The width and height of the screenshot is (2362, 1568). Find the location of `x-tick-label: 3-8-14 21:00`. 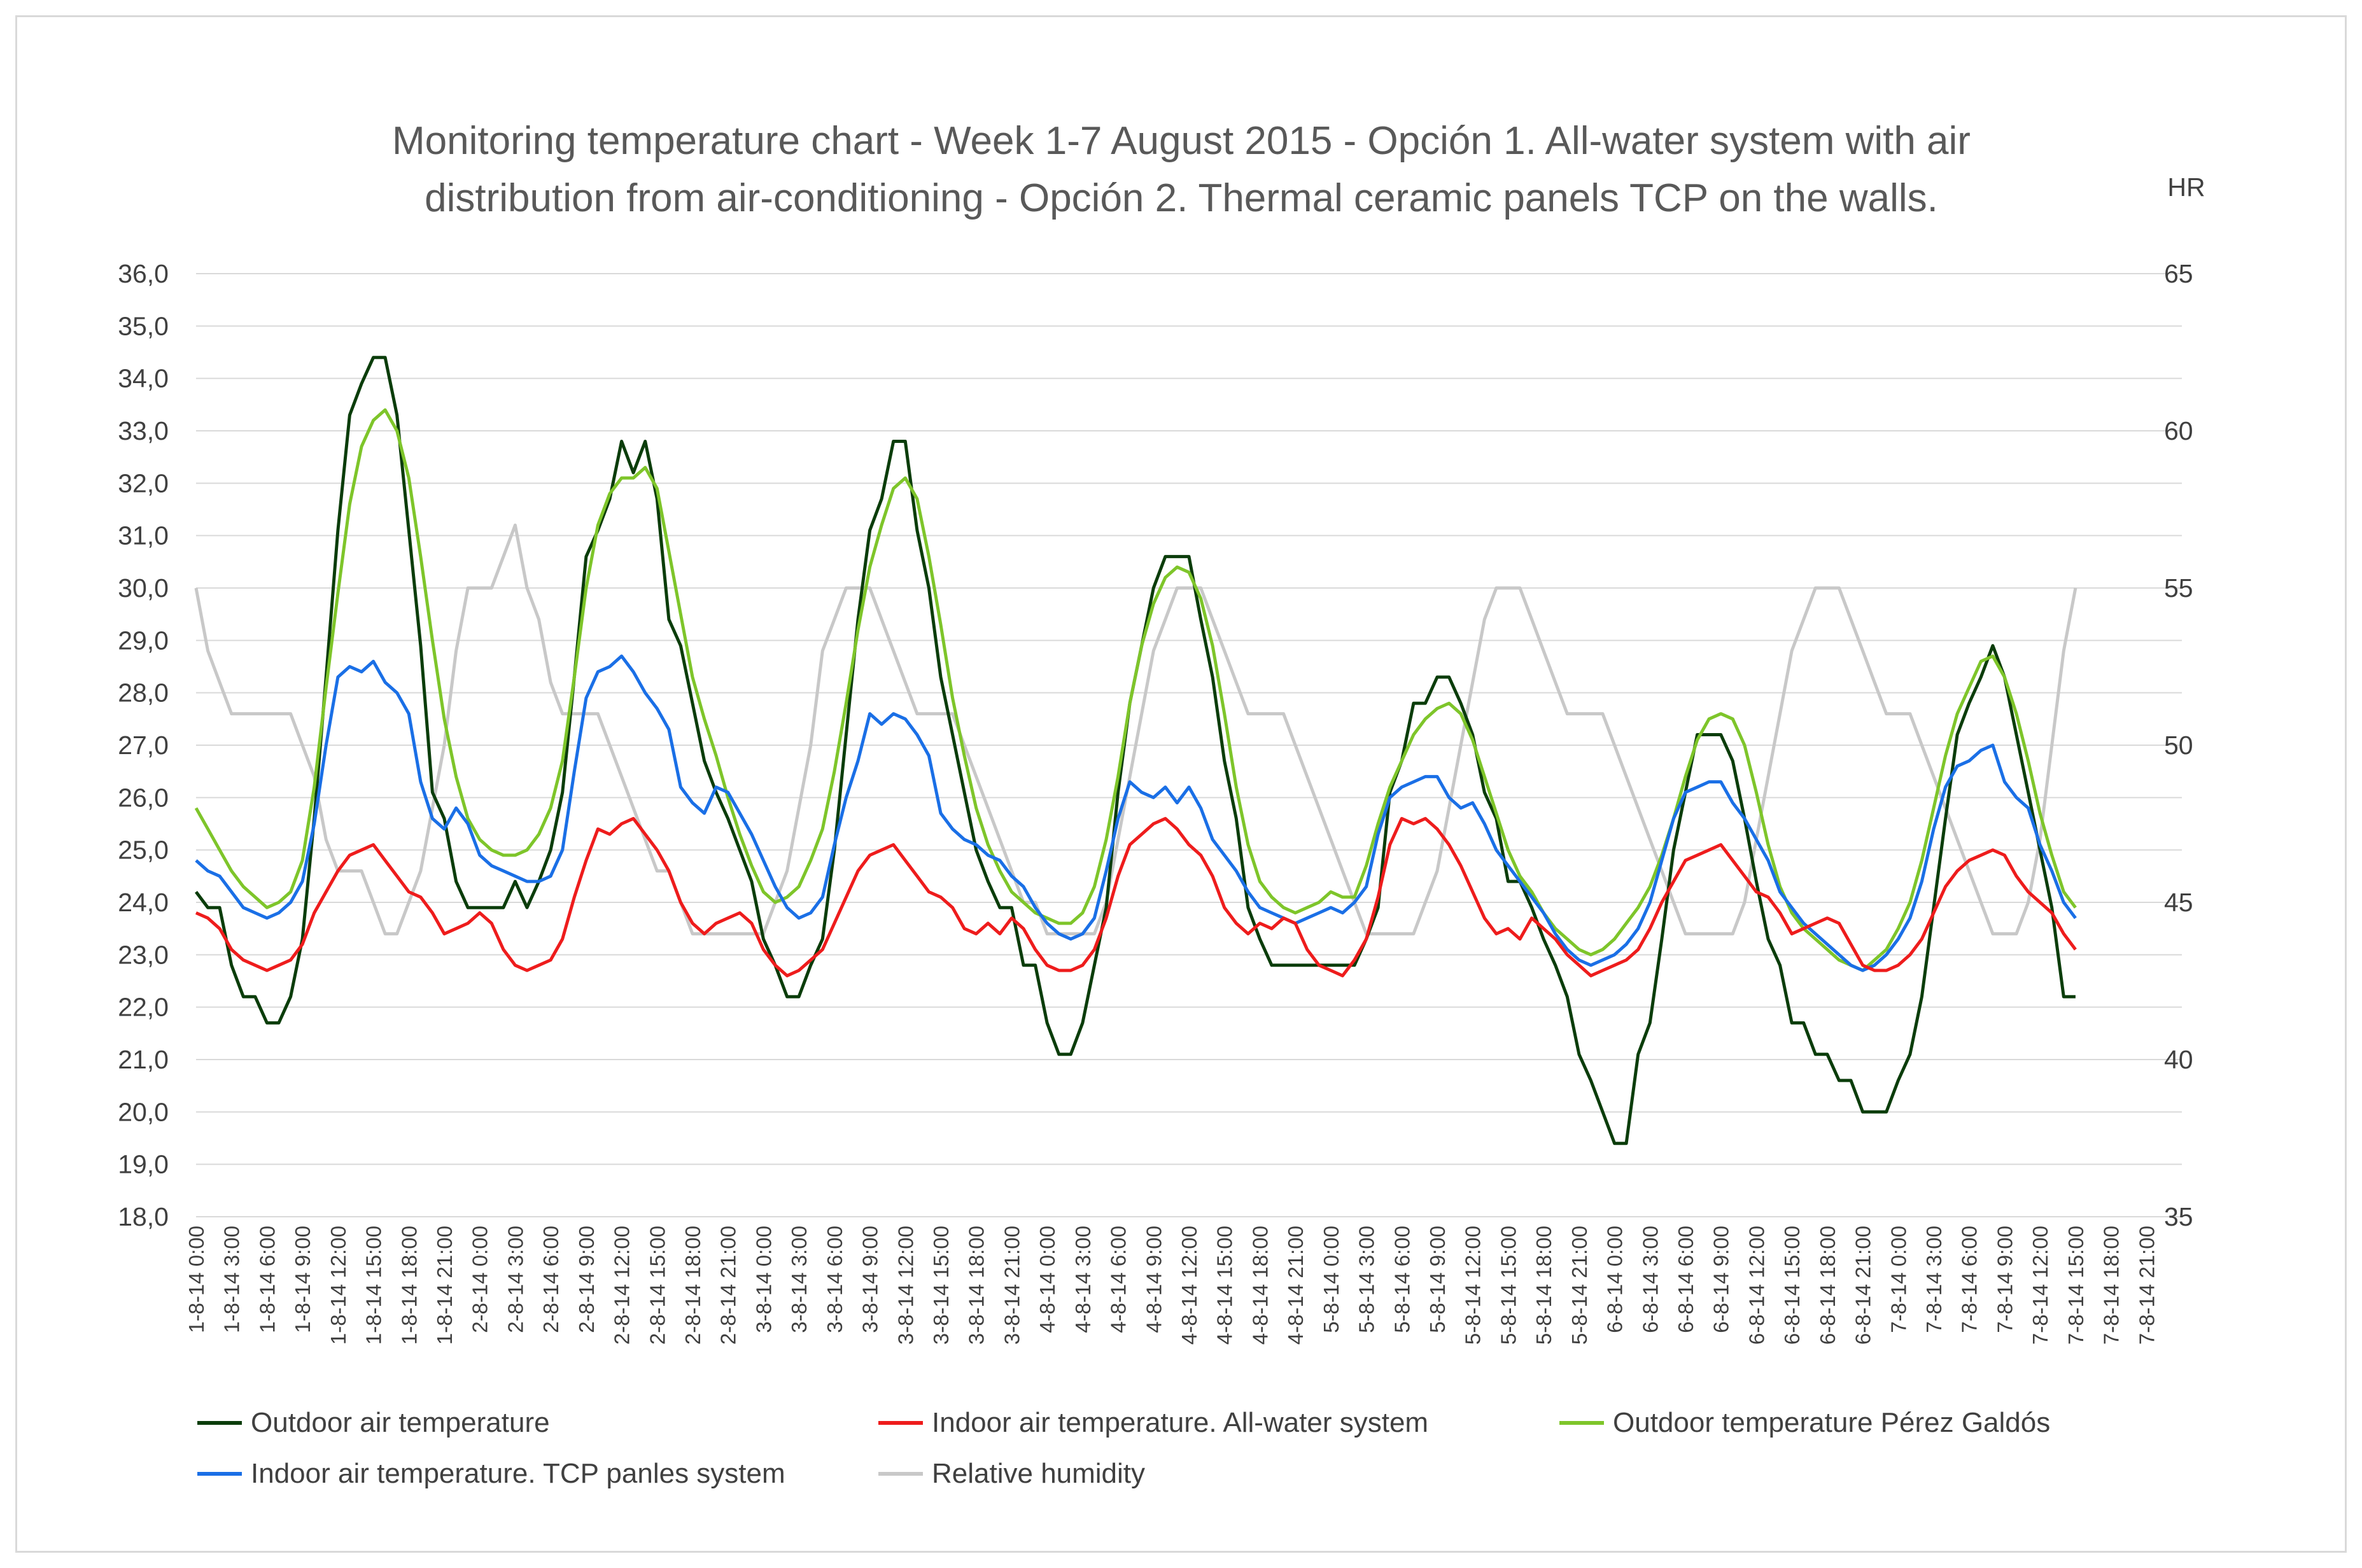

x-tick-label: 3-8-14 21:00 is located at coordinates (1011, 1285).